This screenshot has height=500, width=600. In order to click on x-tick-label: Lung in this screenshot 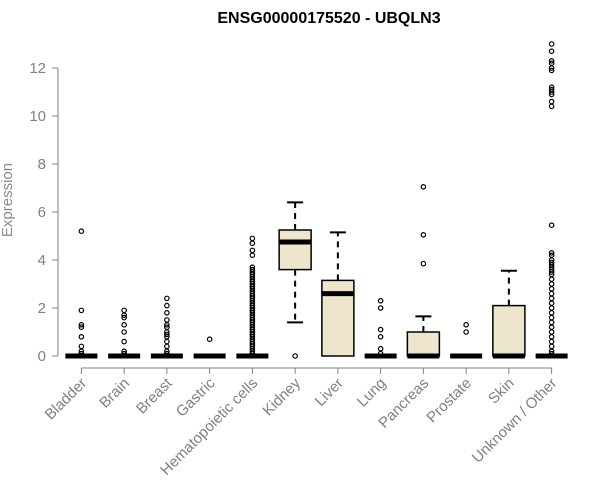, I will do `click(372, 393)`.